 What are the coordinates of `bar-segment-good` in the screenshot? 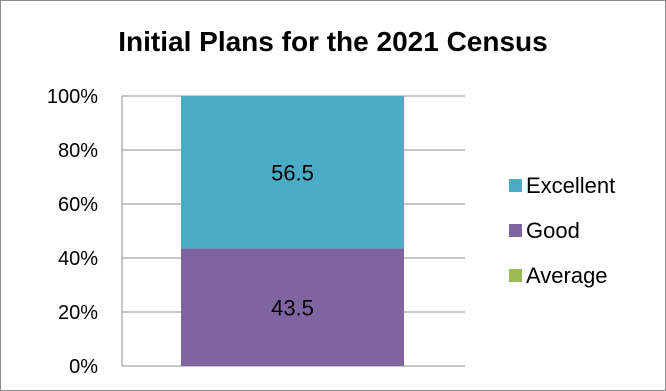 It's located at (292, 307).